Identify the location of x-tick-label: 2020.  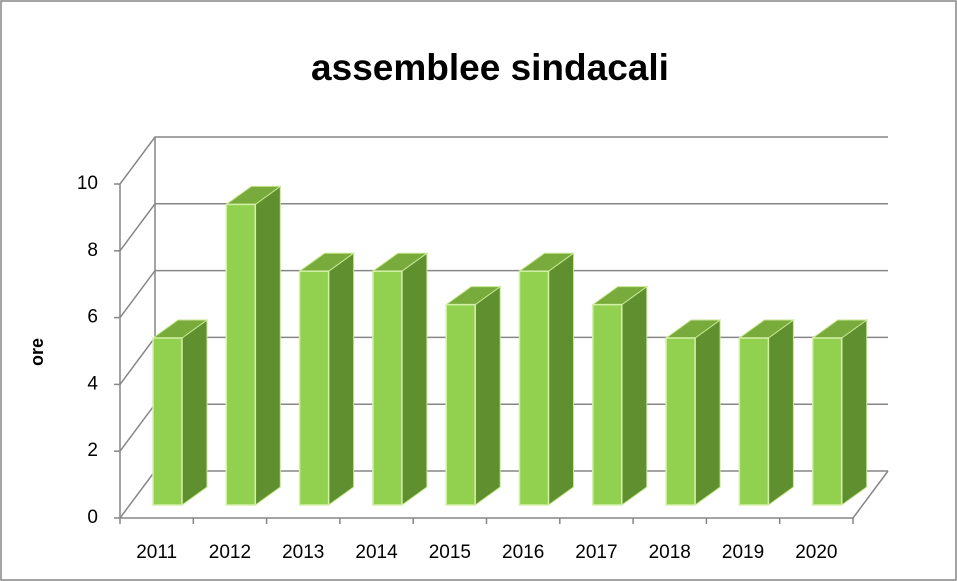
(816, 552).